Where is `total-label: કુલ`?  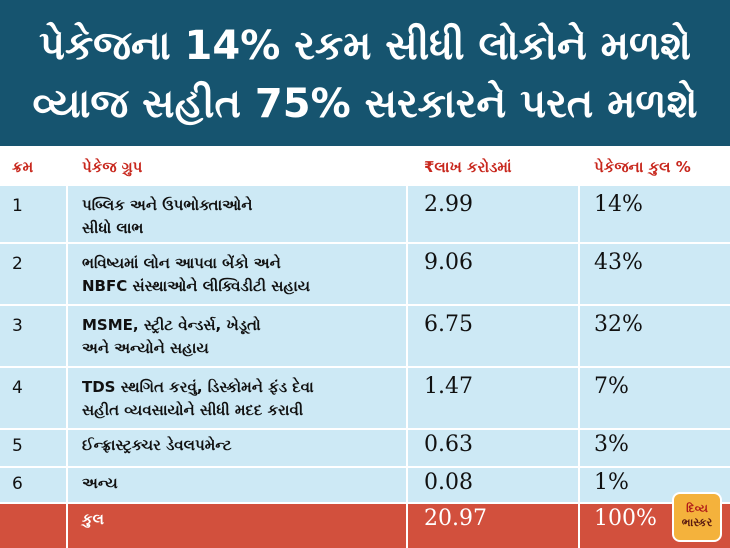 total-label: કુલ is located at coordinates (93, 519).